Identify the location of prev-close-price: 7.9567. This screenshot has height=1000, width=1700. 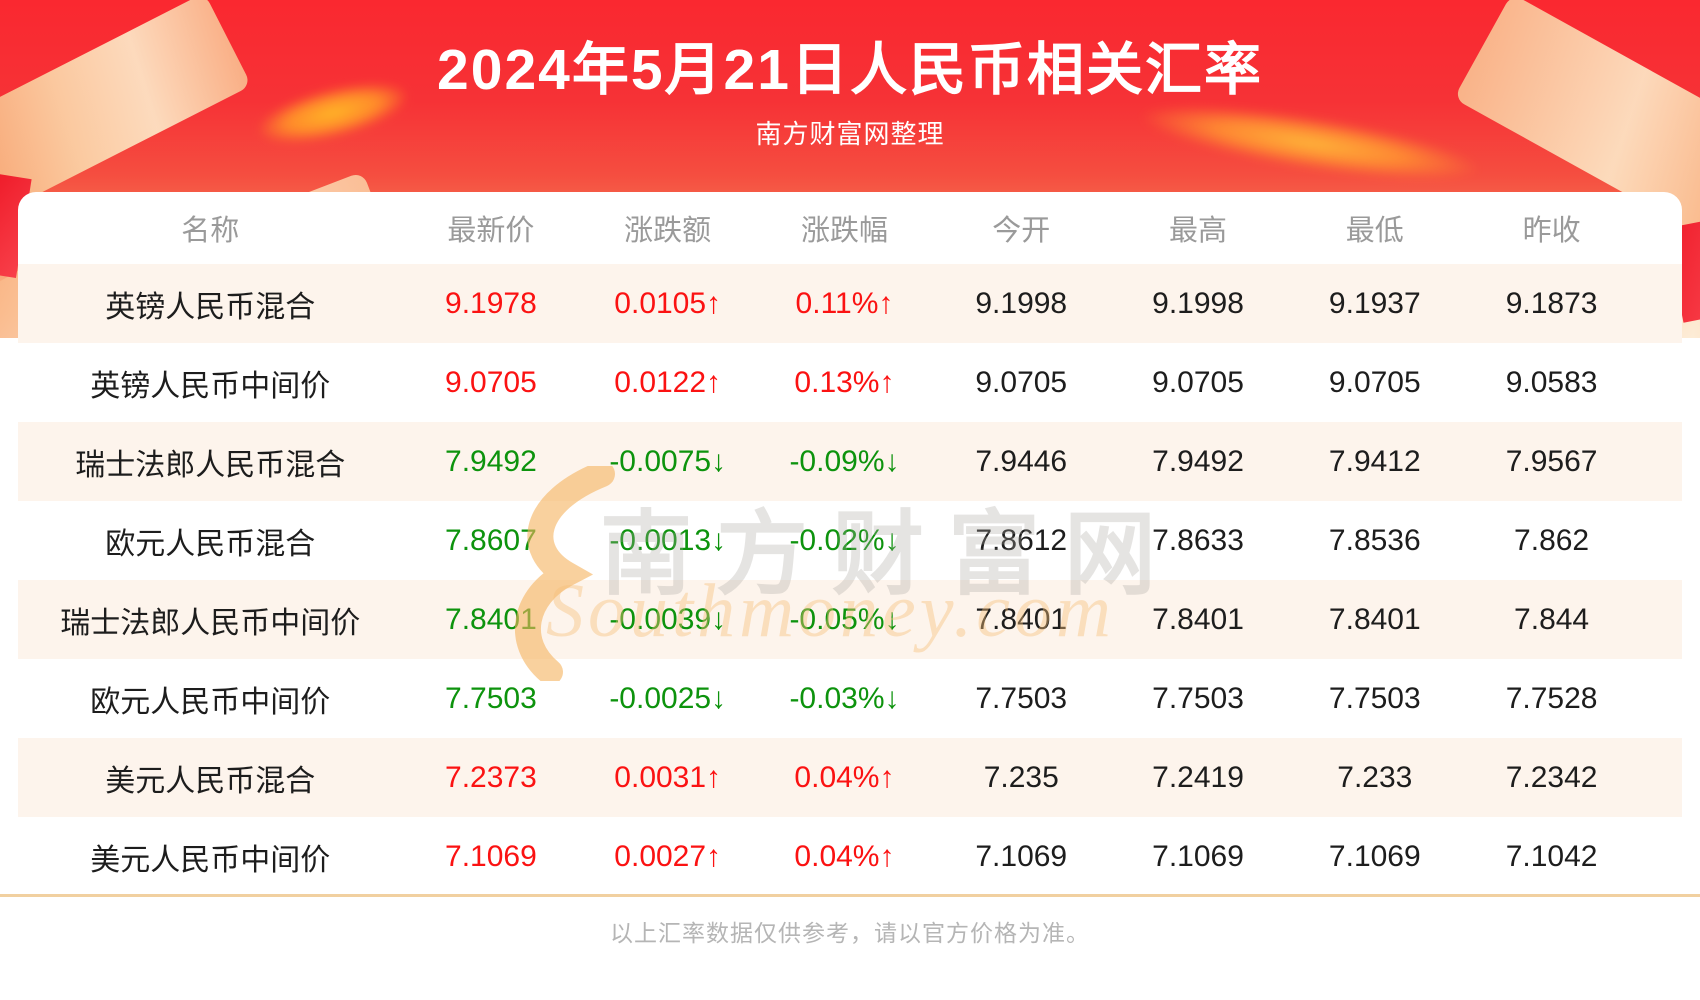
(1551, 461).